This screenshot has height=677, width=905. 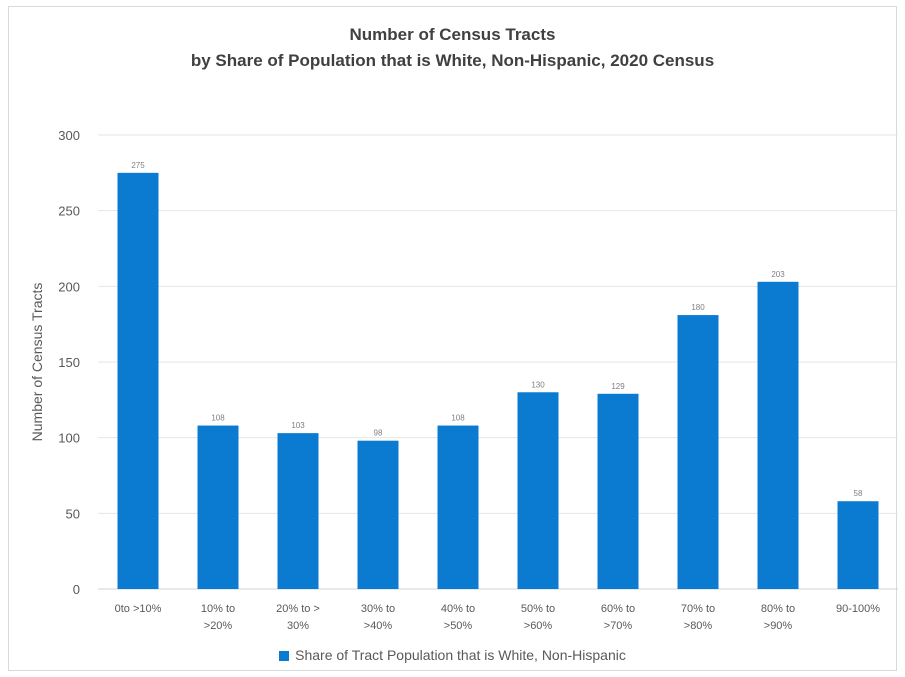 What do you see at coordinates (138, 609) in the screenshot?
I see `x-tick-label: 0to >10%` at bounding box center [138, 609].